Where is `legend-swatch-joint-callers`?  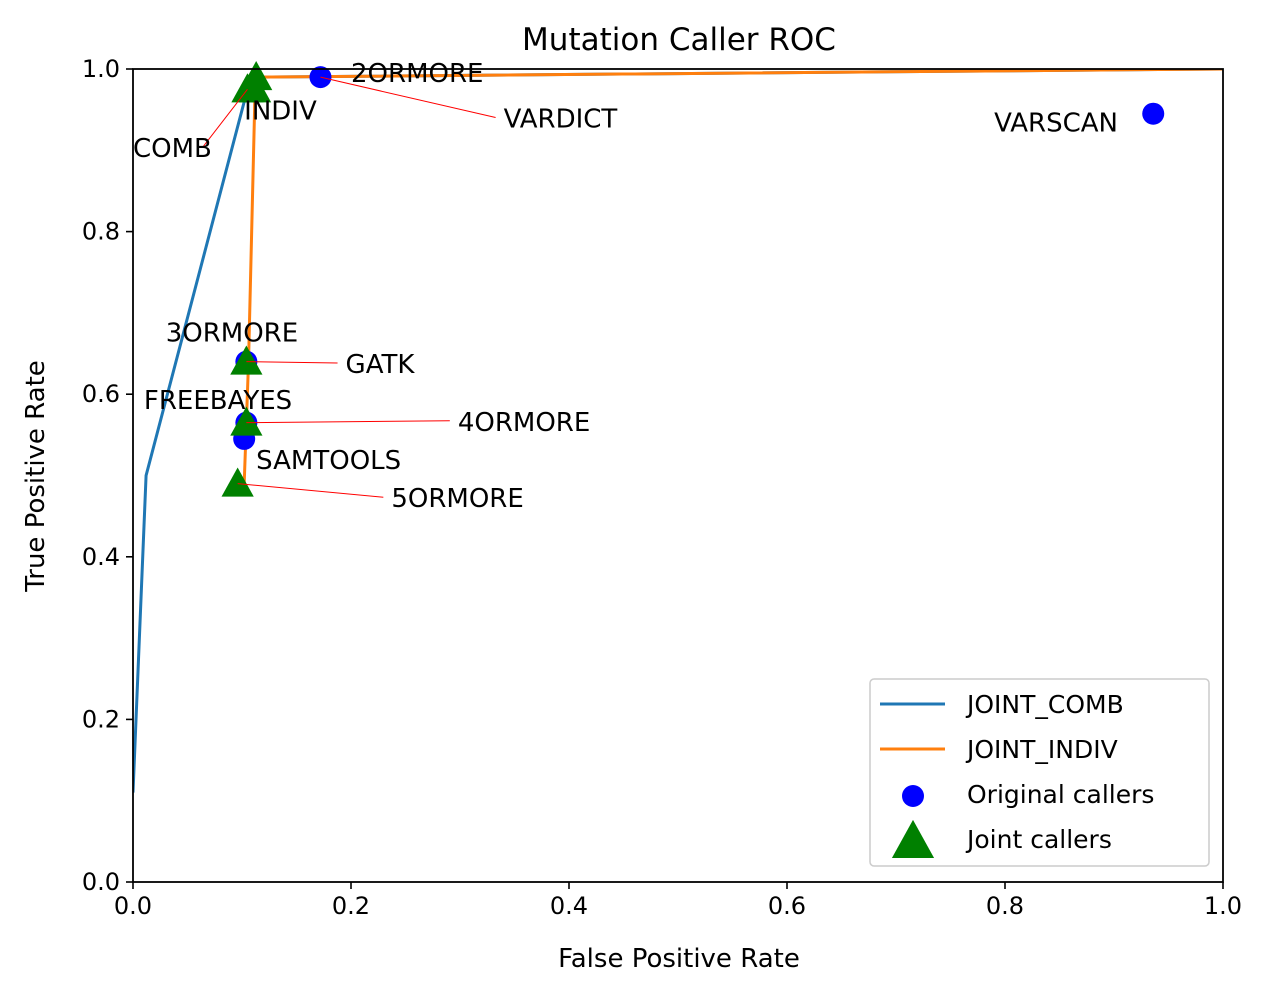
legend-swatch-joint-callers is located at coordinates (913, 838).